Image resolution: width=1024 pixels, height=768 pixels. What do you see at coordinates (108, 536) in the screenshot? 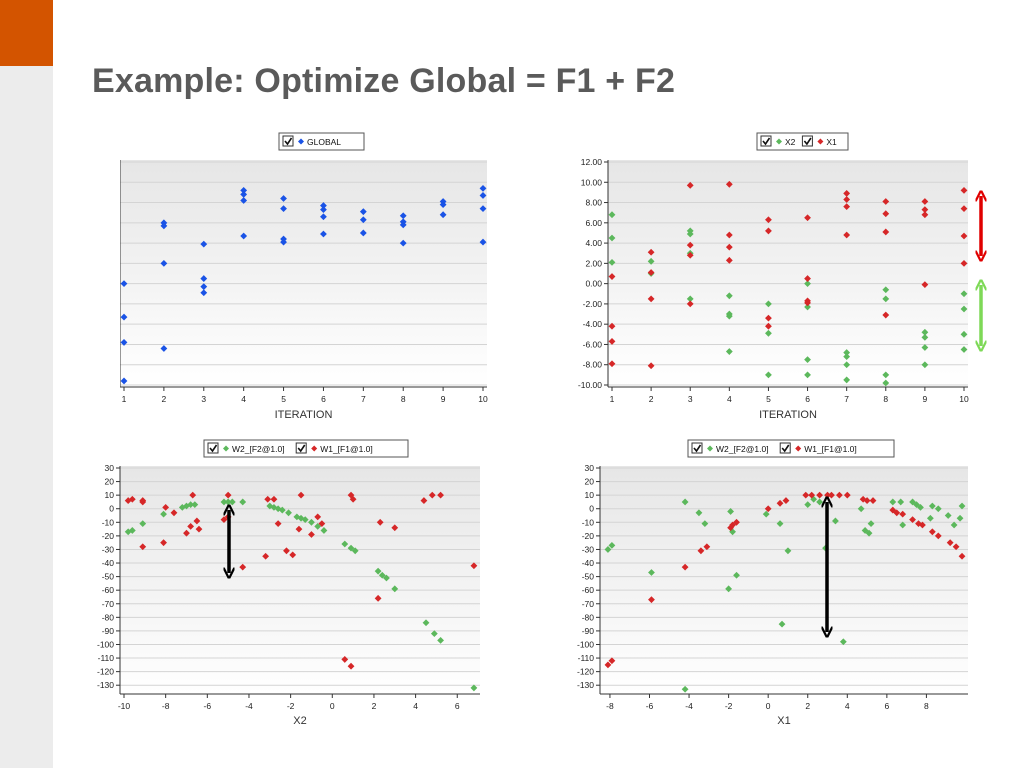
I see `y-tick-label: -20` at bounding box center [108, 536].